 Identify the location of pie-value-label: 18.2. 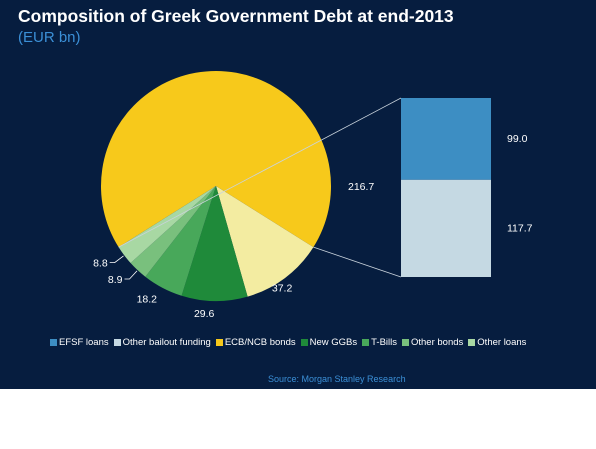
(147, 300).